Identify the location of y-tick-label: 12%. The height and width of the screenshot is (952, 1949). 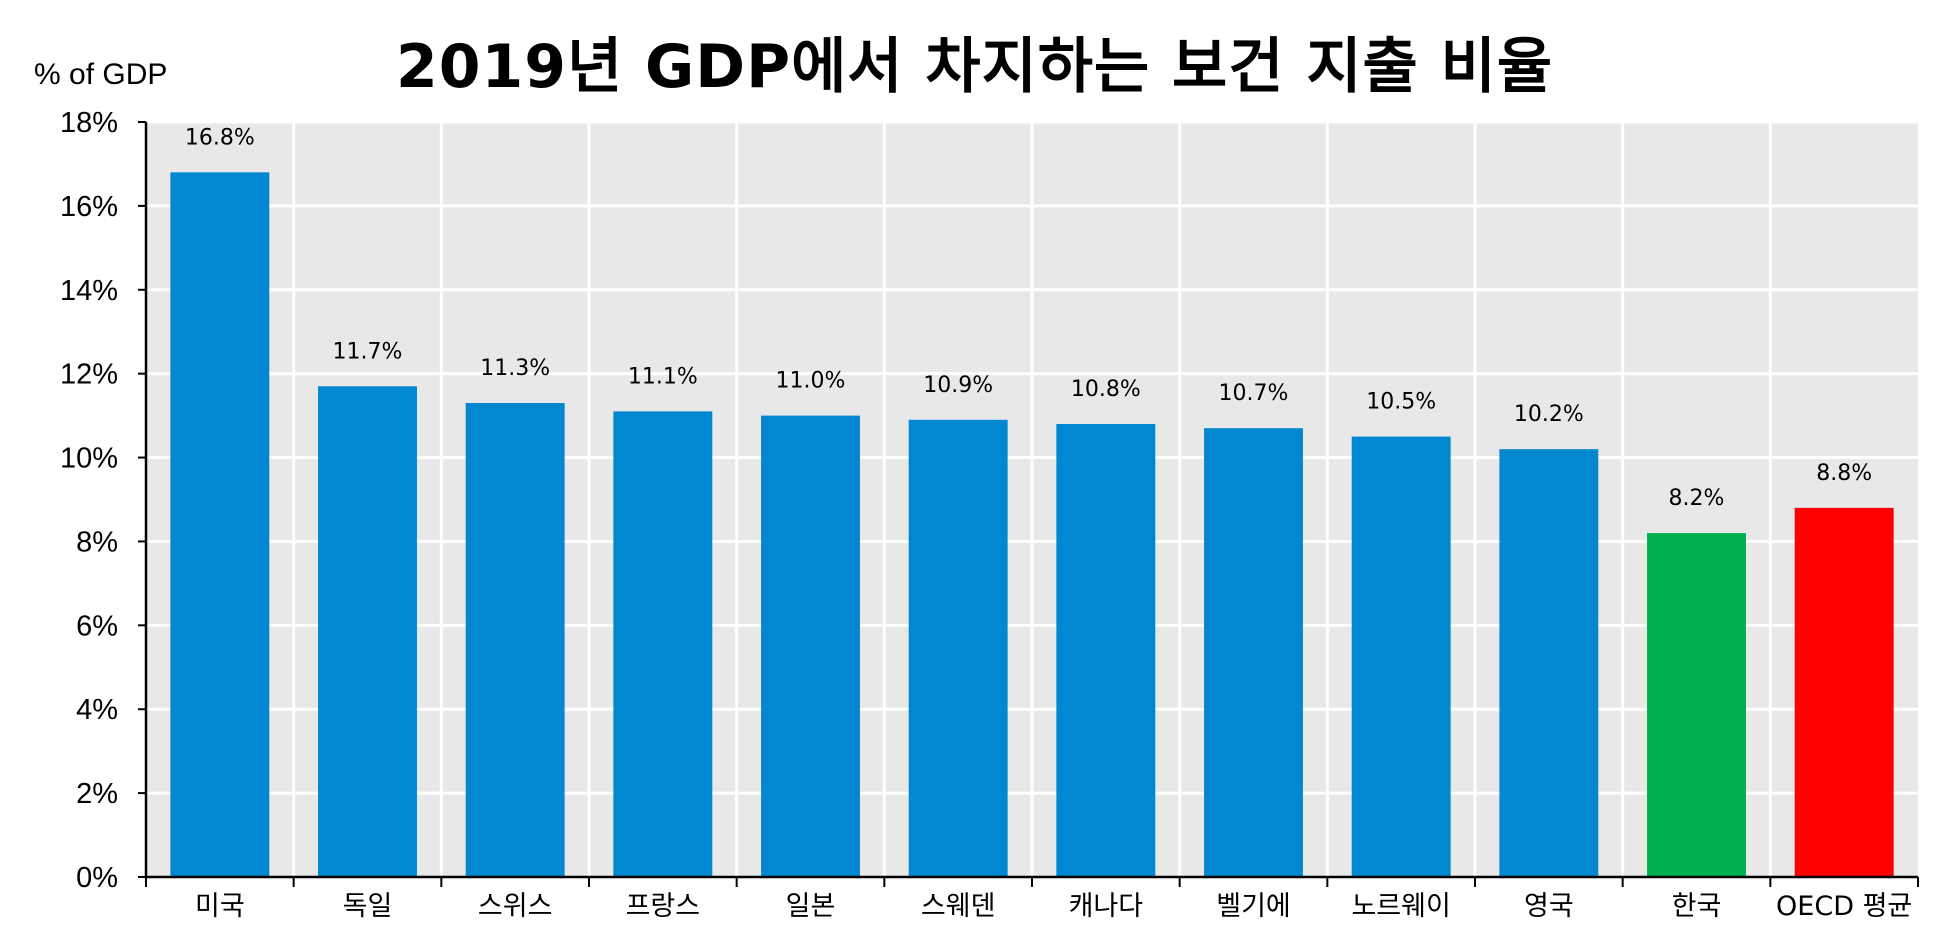
(89, 375).